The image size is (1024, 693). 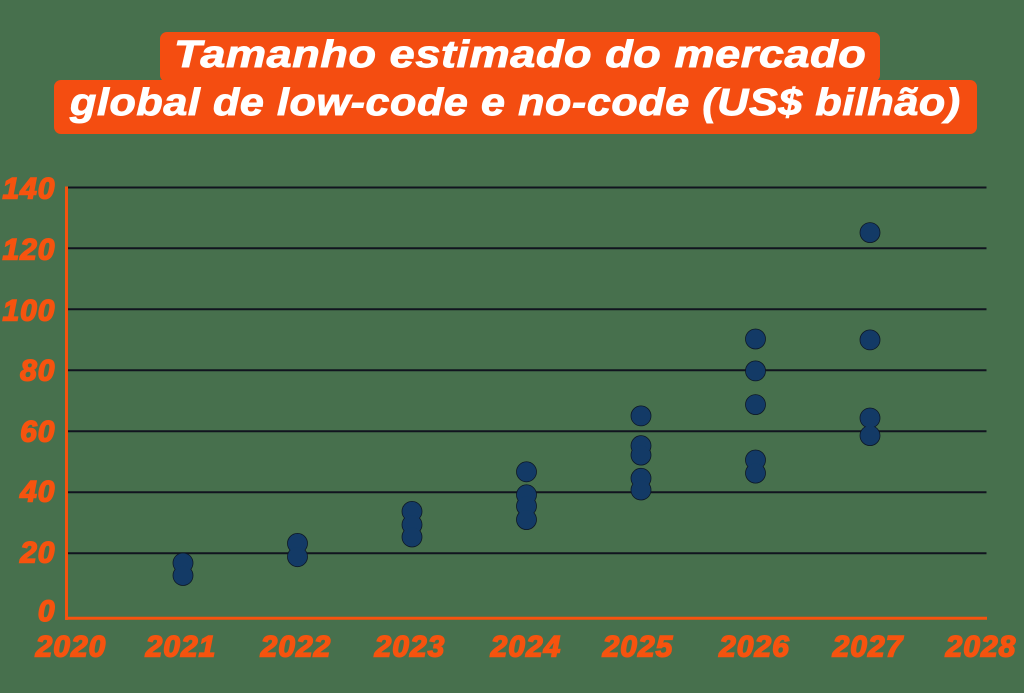 What do you see at coordinates (754, 647) in the screenshot?
I see `svg-text: 2026` at bounding box center [754, 647].